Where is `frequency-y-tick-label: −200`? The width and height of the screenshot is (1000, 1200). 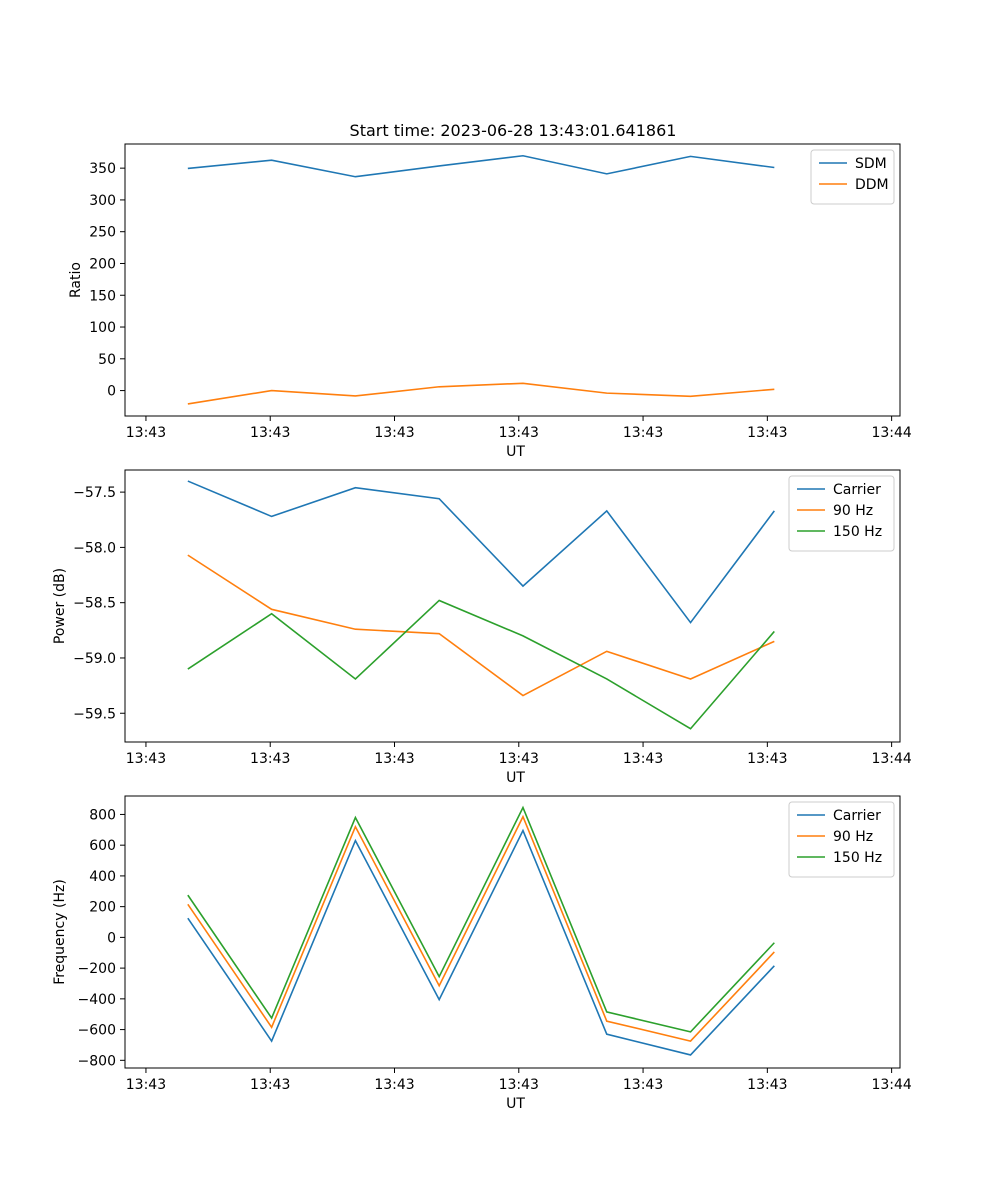 frequency-y-tick-label: −200 is located at coordinates (97, 969).